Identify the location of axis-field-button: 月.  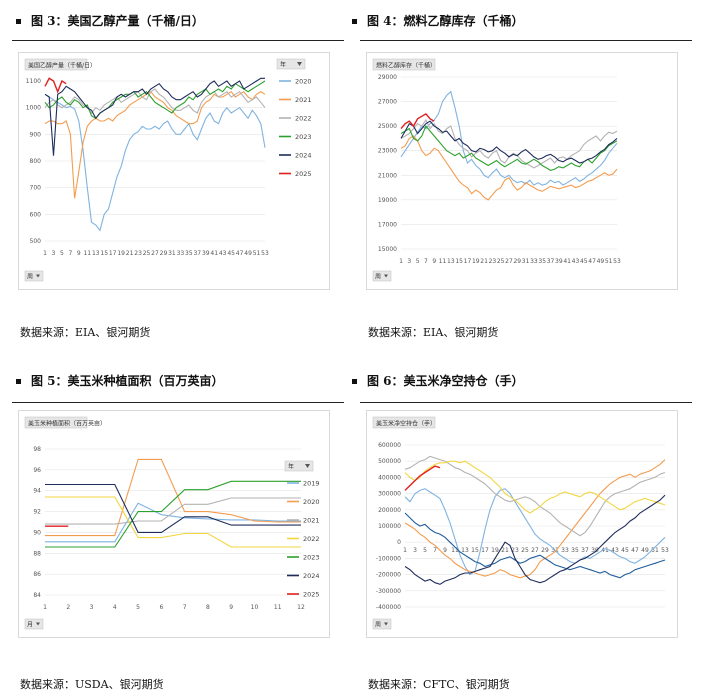
(34, 624).